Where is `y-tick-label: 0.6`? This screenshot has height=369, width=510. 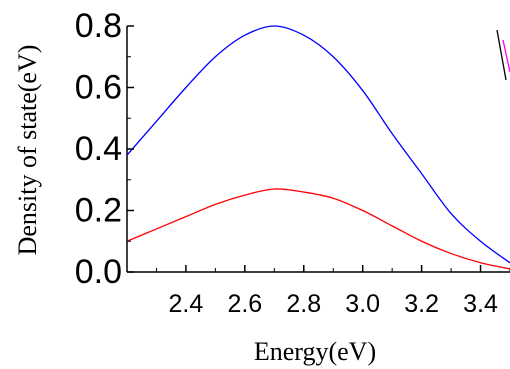
y-tick-label: 0.6 is located at coordinates (98, 88).